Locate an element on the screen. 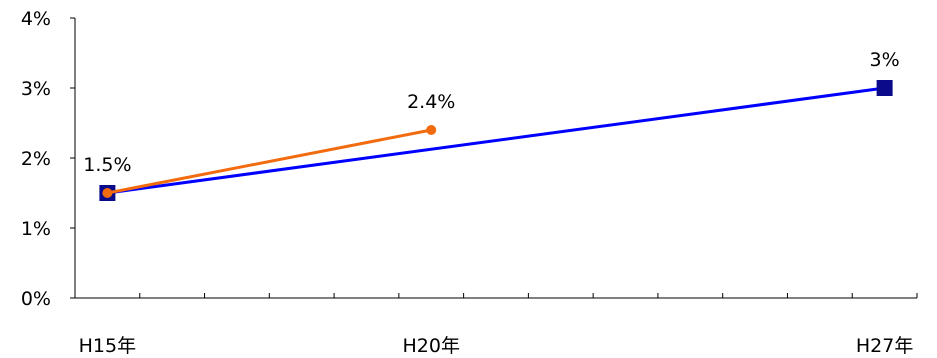 Image resolution: width=937 pixels, height=358 pixels. data-label: 2.4% is located at coordinates (431, 102).